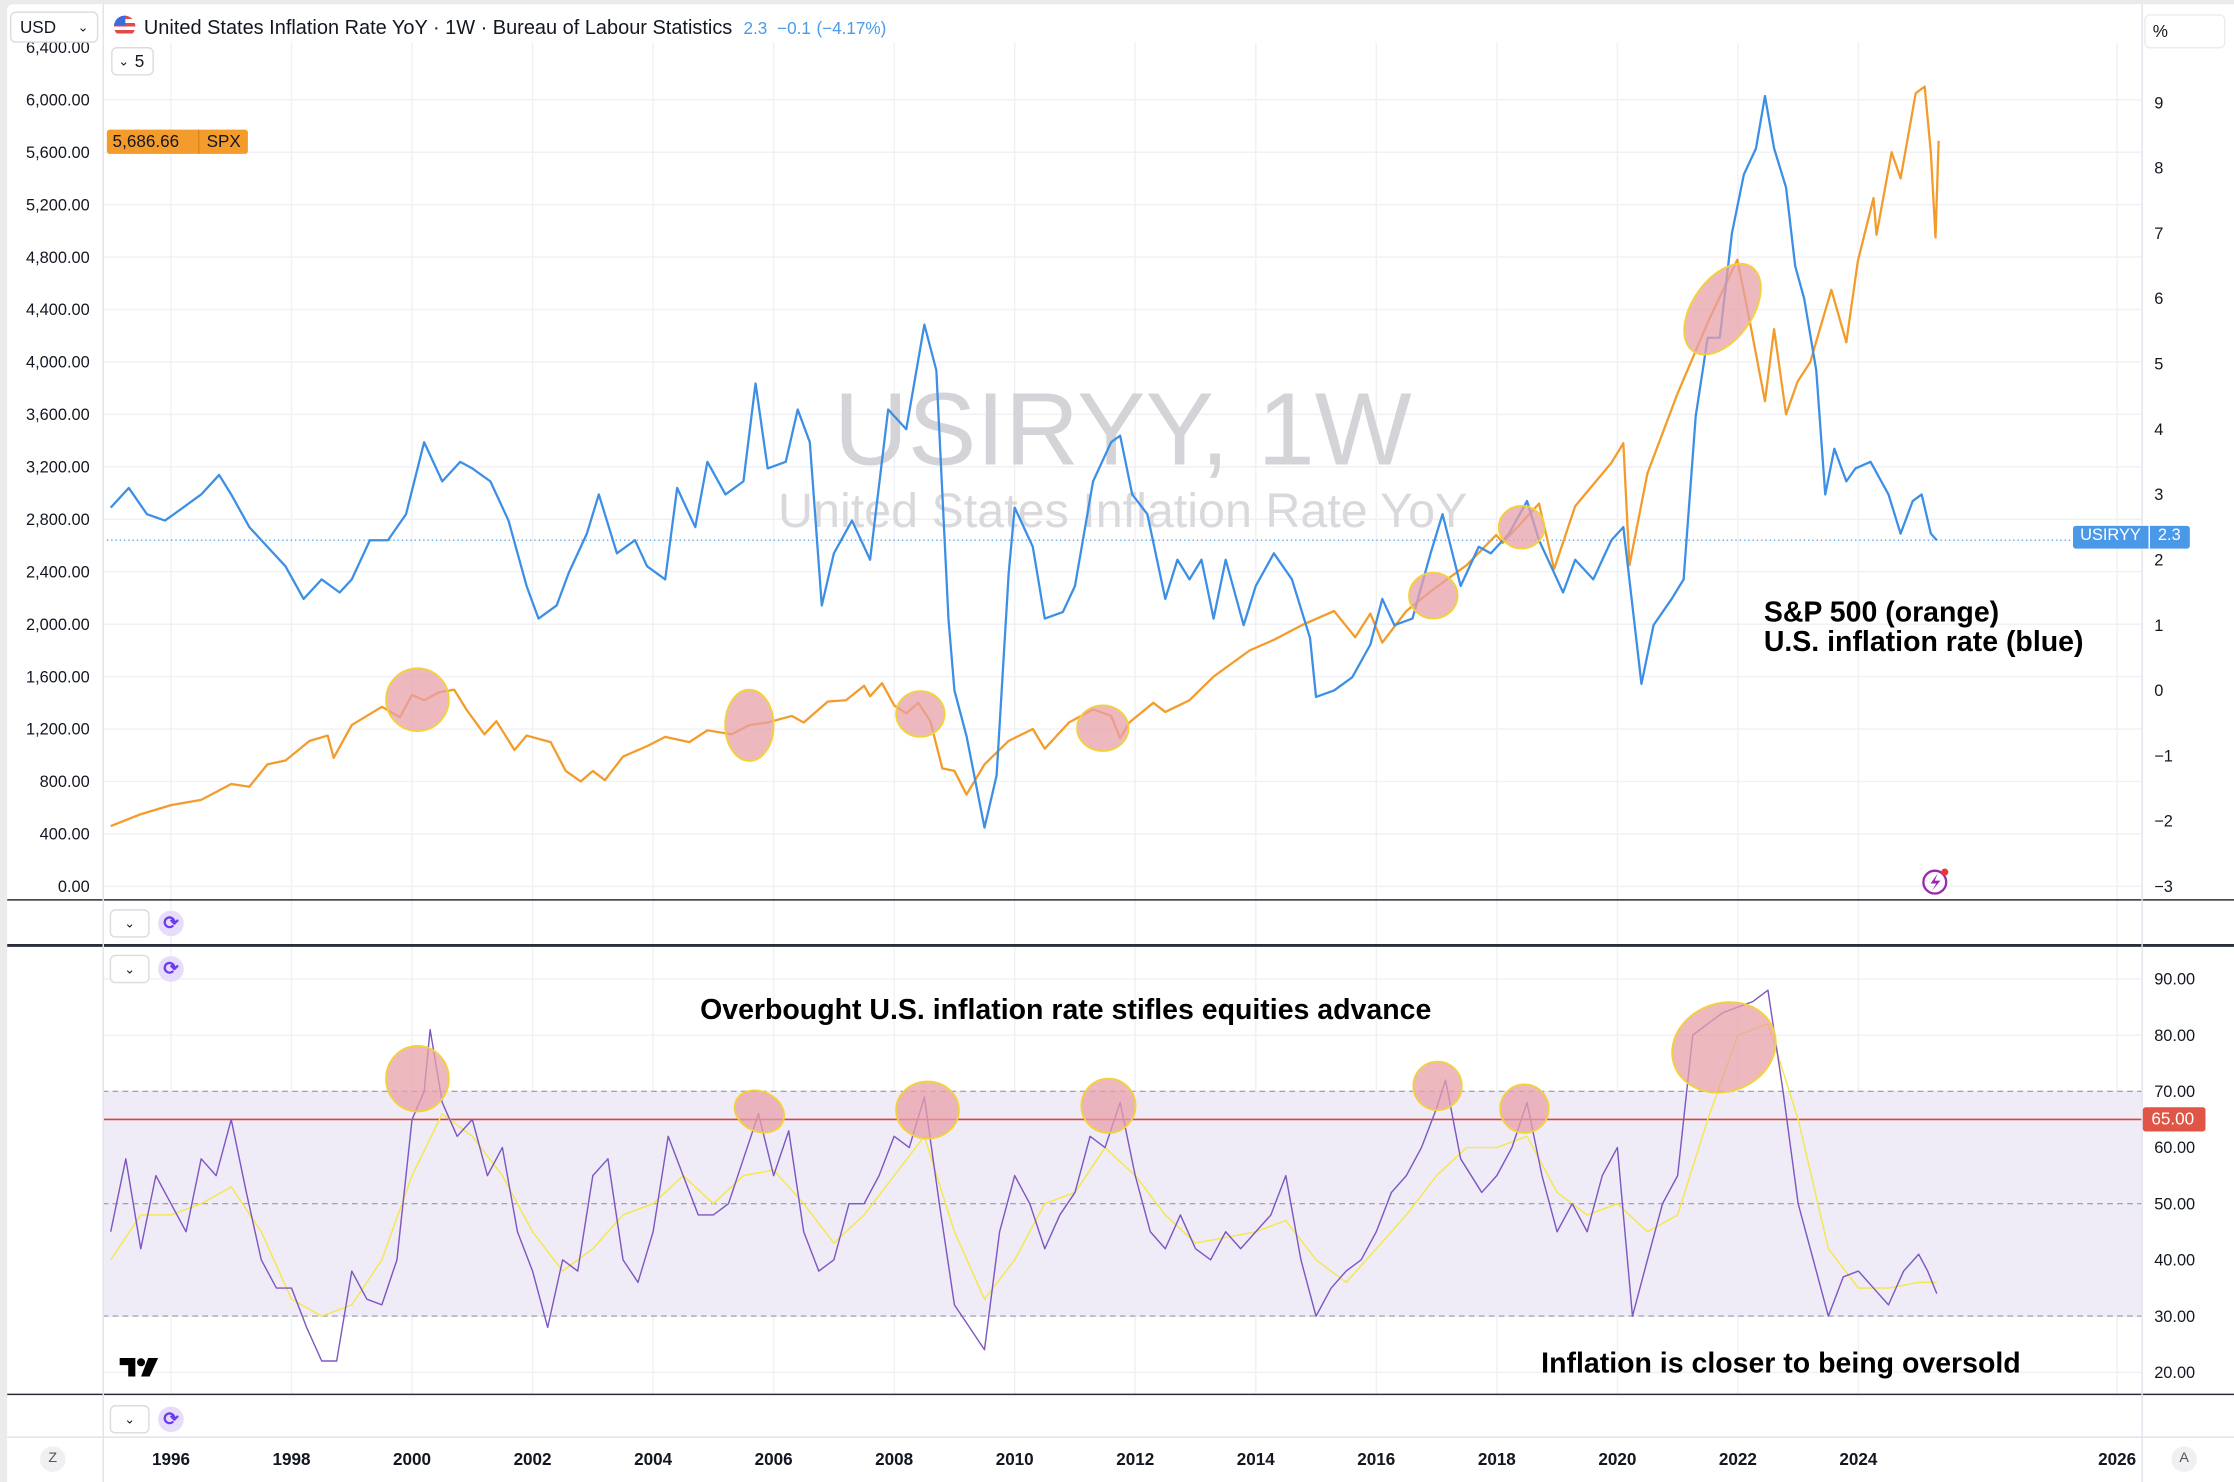  Describe the element at coordinates (653, 1459) in the screenshot. I see `time-axis-label: 2004` at that location.